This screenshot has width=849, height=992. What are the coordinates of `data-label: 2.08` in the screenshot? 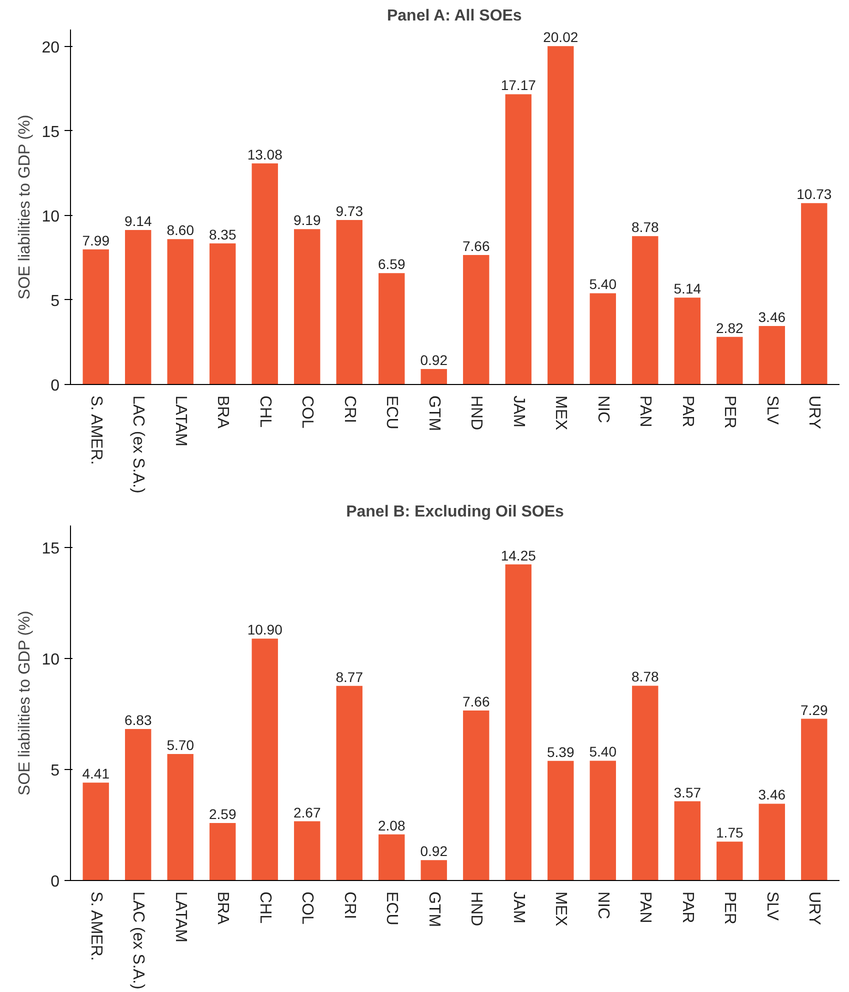 It's located at (392, 825).